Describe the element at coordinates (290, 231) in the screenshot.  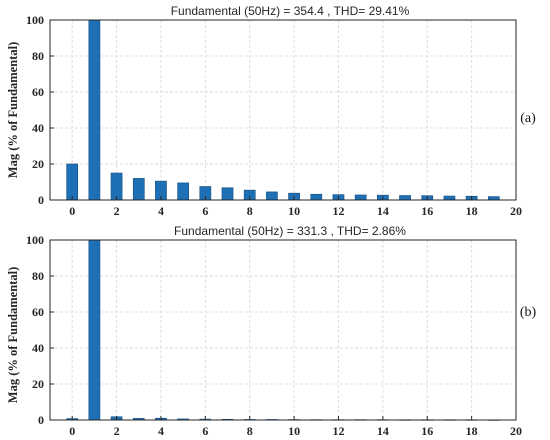
I see `chart-b-title: Fundamental (50Hz) = 331.3 , THD= 2.86%` at that location.